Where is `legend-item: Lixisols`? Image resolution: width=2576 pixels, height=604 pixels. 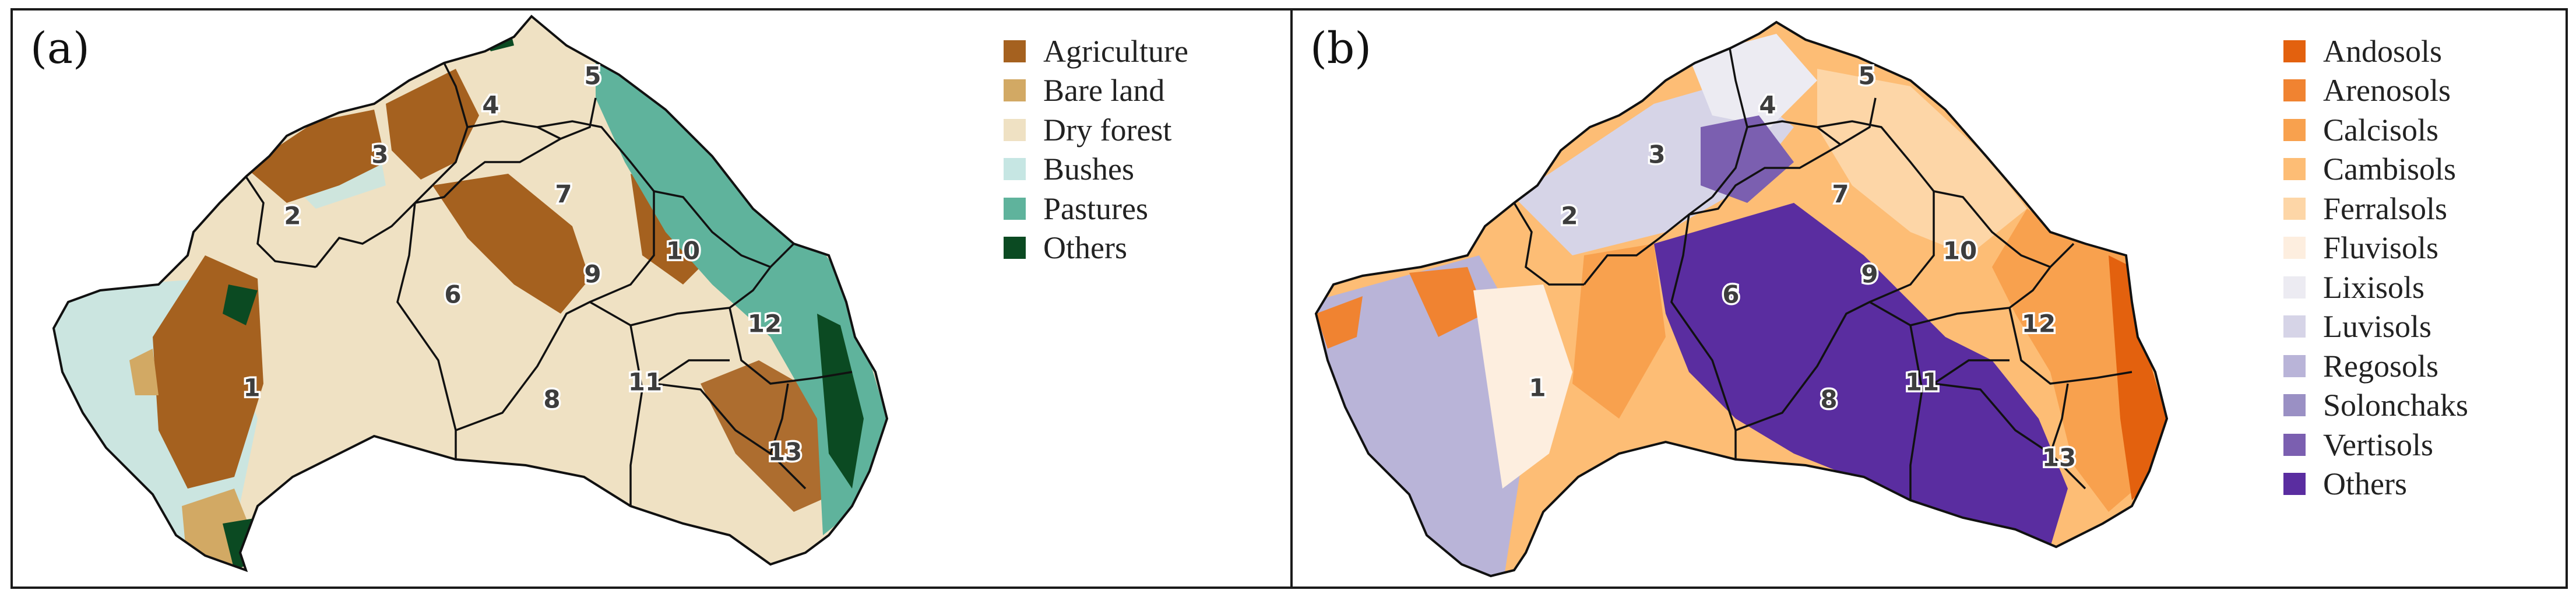 legend-item: Lixisols is located at coordinates (2376, 287).